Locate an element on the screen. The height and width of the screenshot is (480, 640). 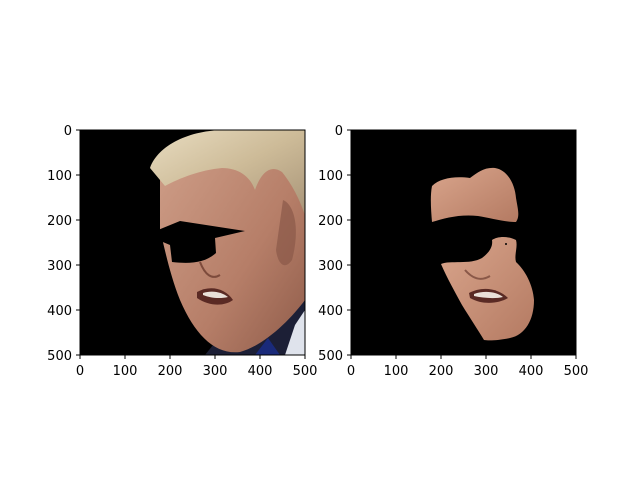
left-y-tick-label: 500 is located at coordinates (59, 356).